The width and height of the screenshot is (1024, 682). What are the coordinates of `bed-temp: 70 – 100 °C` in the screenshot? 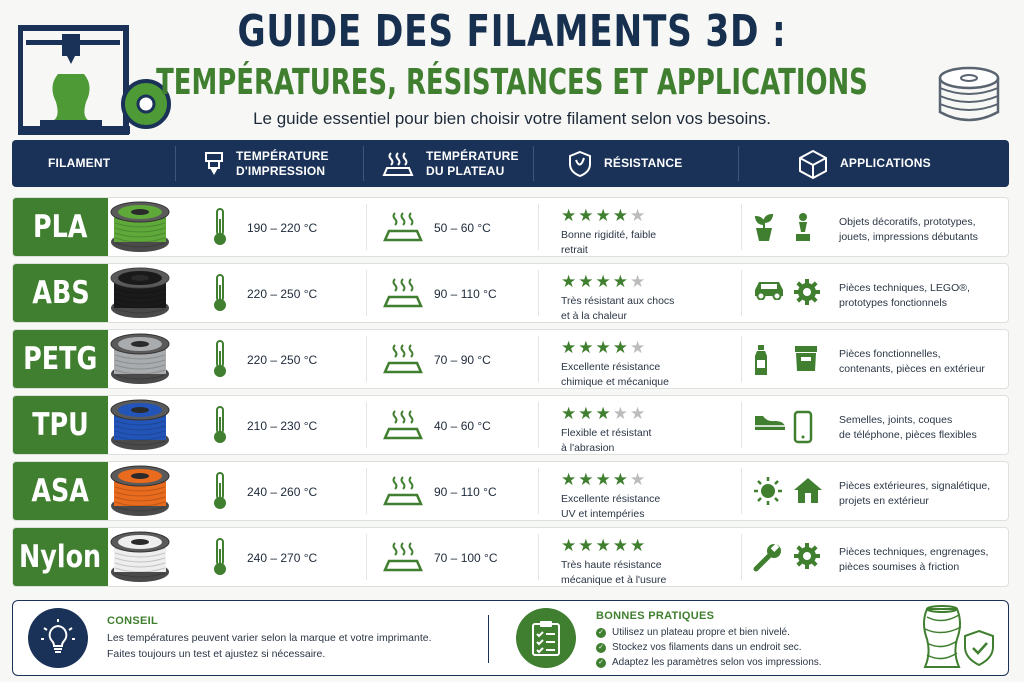 It's located at (466, 558).